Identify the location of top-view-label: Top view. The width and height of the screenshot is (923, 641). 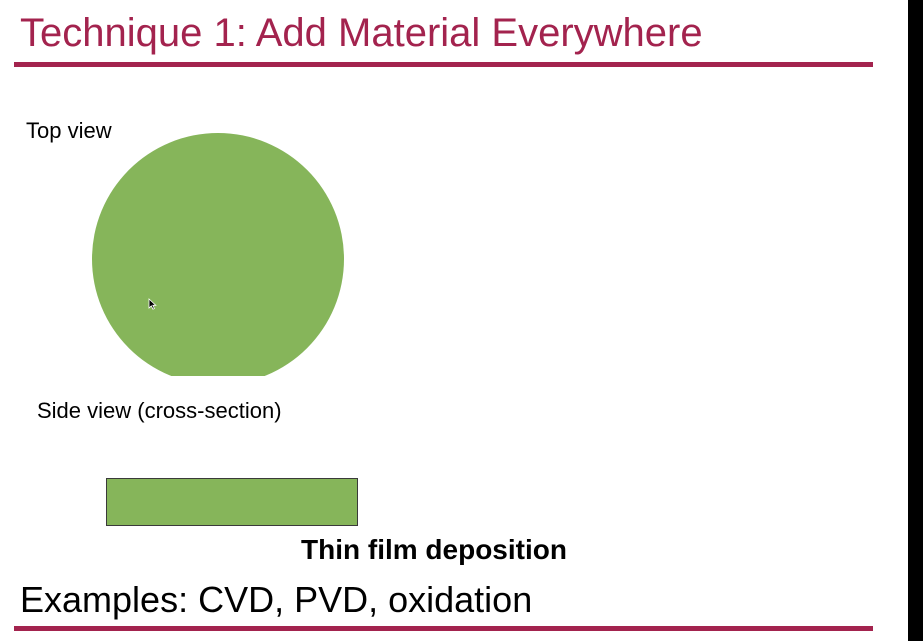
(69, 130).